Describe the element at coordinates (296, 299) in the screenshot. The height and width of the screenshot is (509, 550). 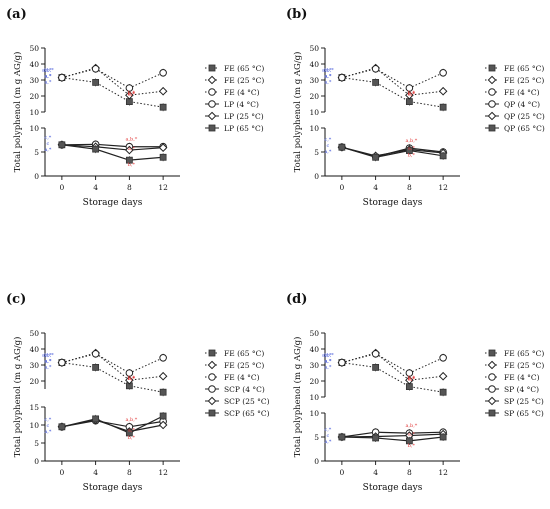
I see `panel-label: (d)` at that location.